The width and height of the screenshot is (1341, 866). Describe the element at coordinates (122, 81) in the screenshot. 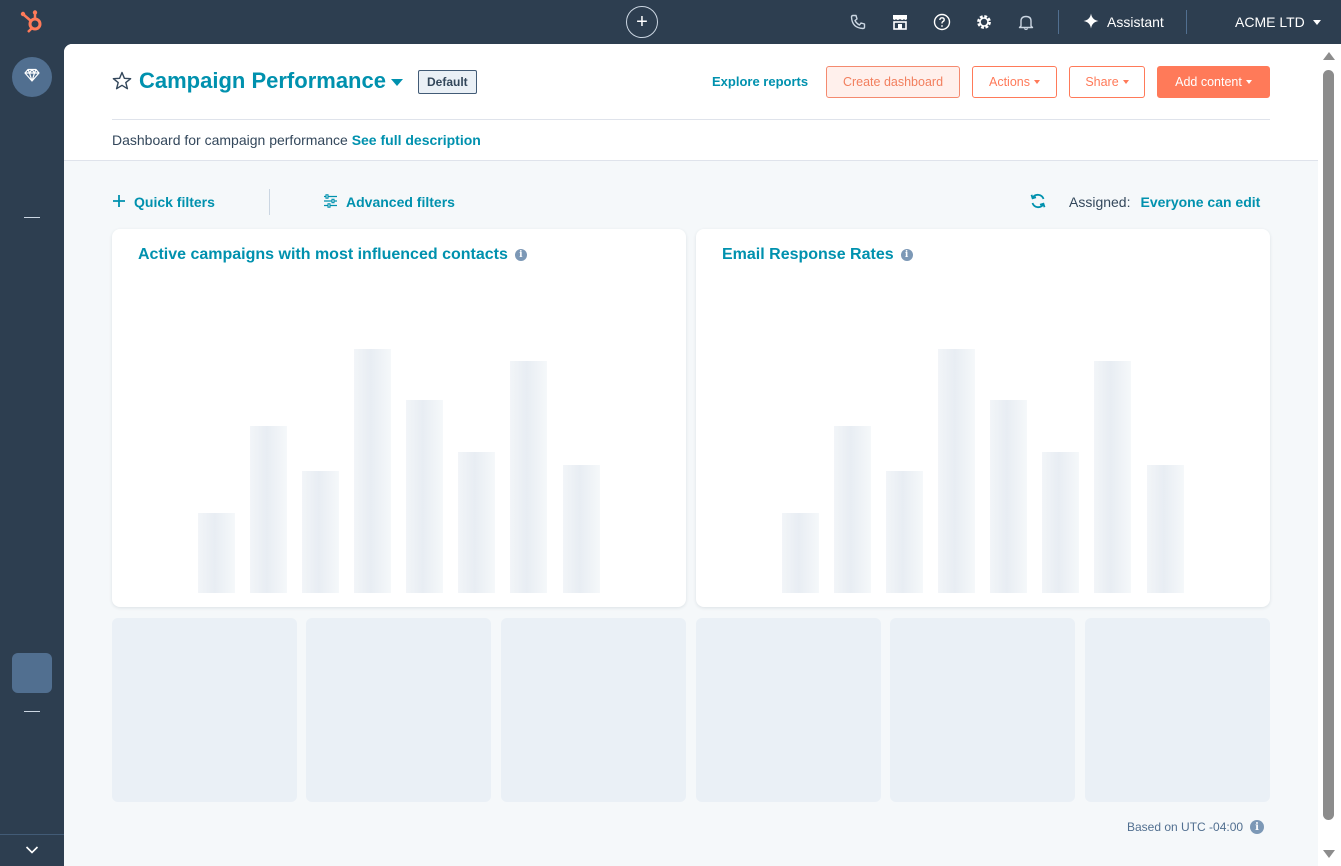

I see `favorite-star-icon` at that location.